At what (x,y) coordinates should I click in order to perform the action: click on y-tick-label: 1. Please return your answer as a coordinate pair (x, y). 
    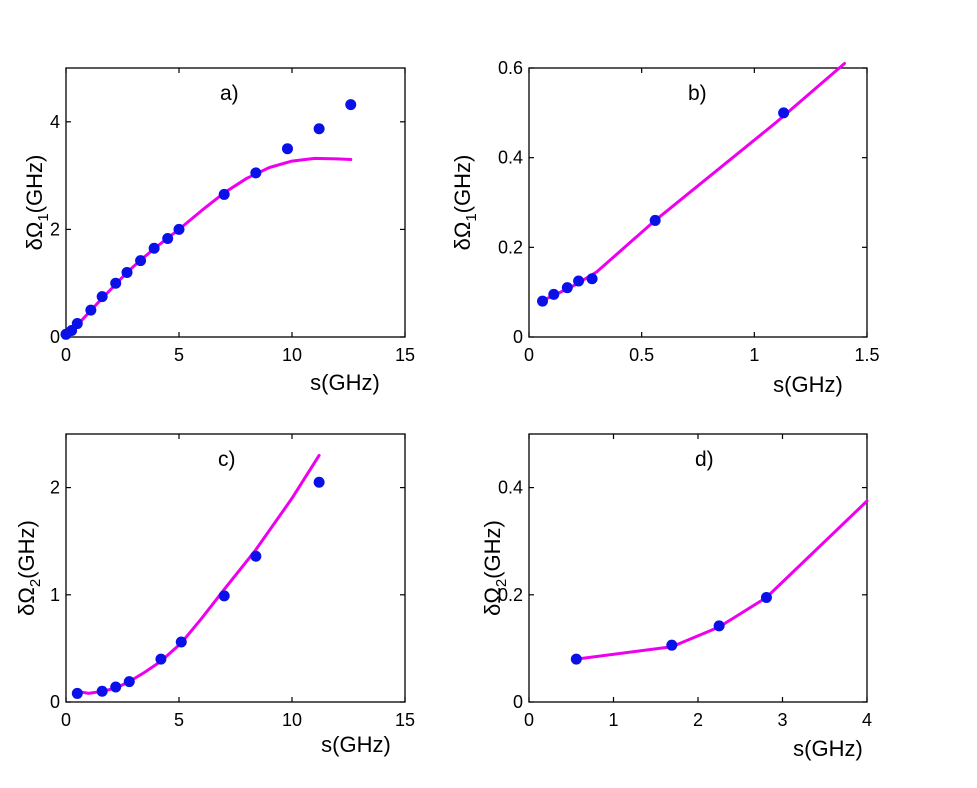
    Looking at the image, I should click on (55, 595).